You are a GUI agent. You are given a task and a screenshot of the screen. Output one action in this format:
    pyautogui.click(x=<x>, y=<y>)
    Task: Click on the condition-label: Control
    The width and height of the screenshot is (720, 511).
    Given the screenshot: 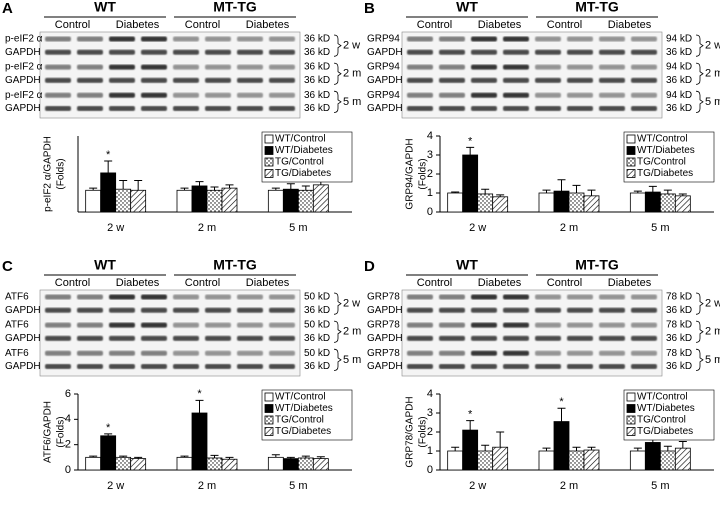 What is the action you would take?
    pyautogui.click(x=72, y=25)
    